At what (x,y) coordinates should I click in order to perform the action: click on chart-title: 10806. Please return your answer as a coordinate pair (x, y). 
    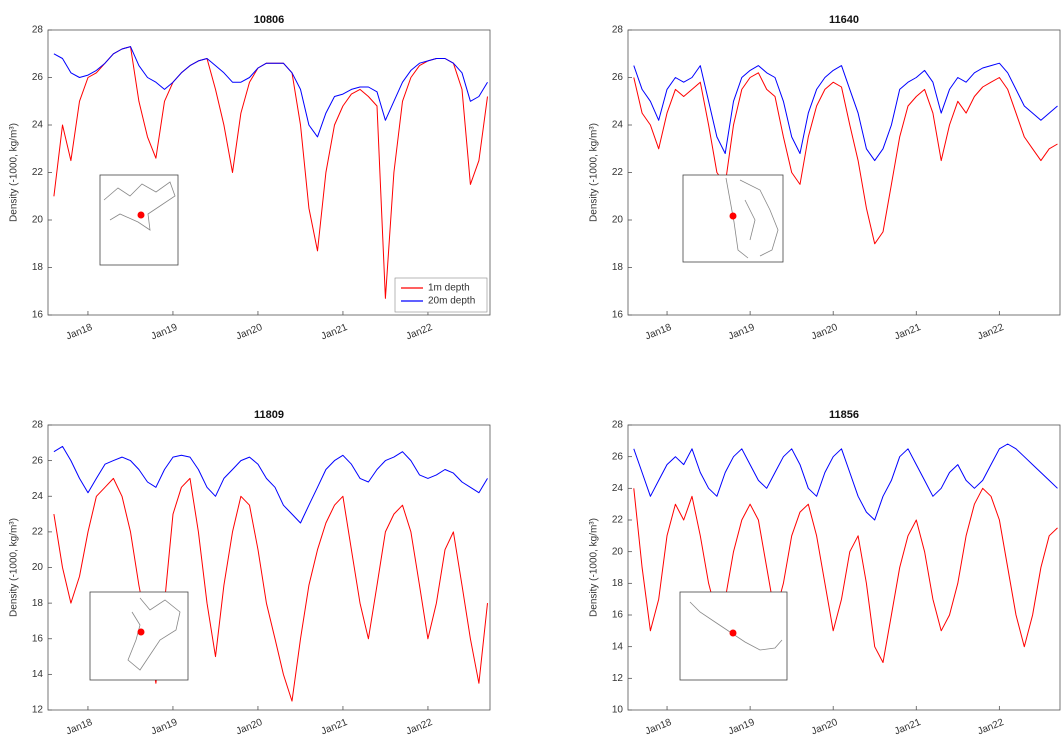
    Looking at the image, I should click on (269, 20).